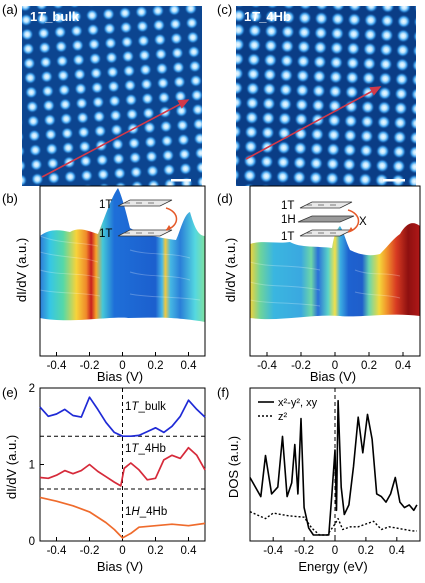 The width and height of the screenshot is (425, 583). Describe the element at coordinates (288, 410) in the screenshot. I see `legend-f: x²-y², xy z²` at that location.